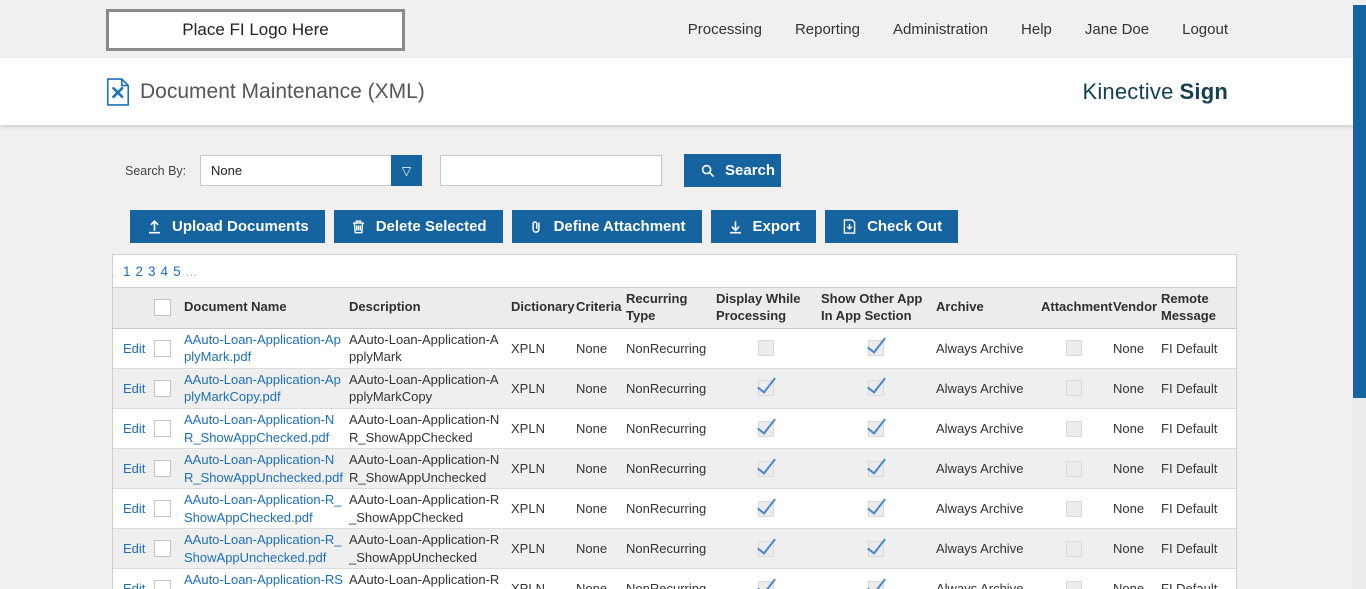  Describe the element at coordinates (1117, 29) in the screenshot. I see `nav-user: Jane Doe` at that location.